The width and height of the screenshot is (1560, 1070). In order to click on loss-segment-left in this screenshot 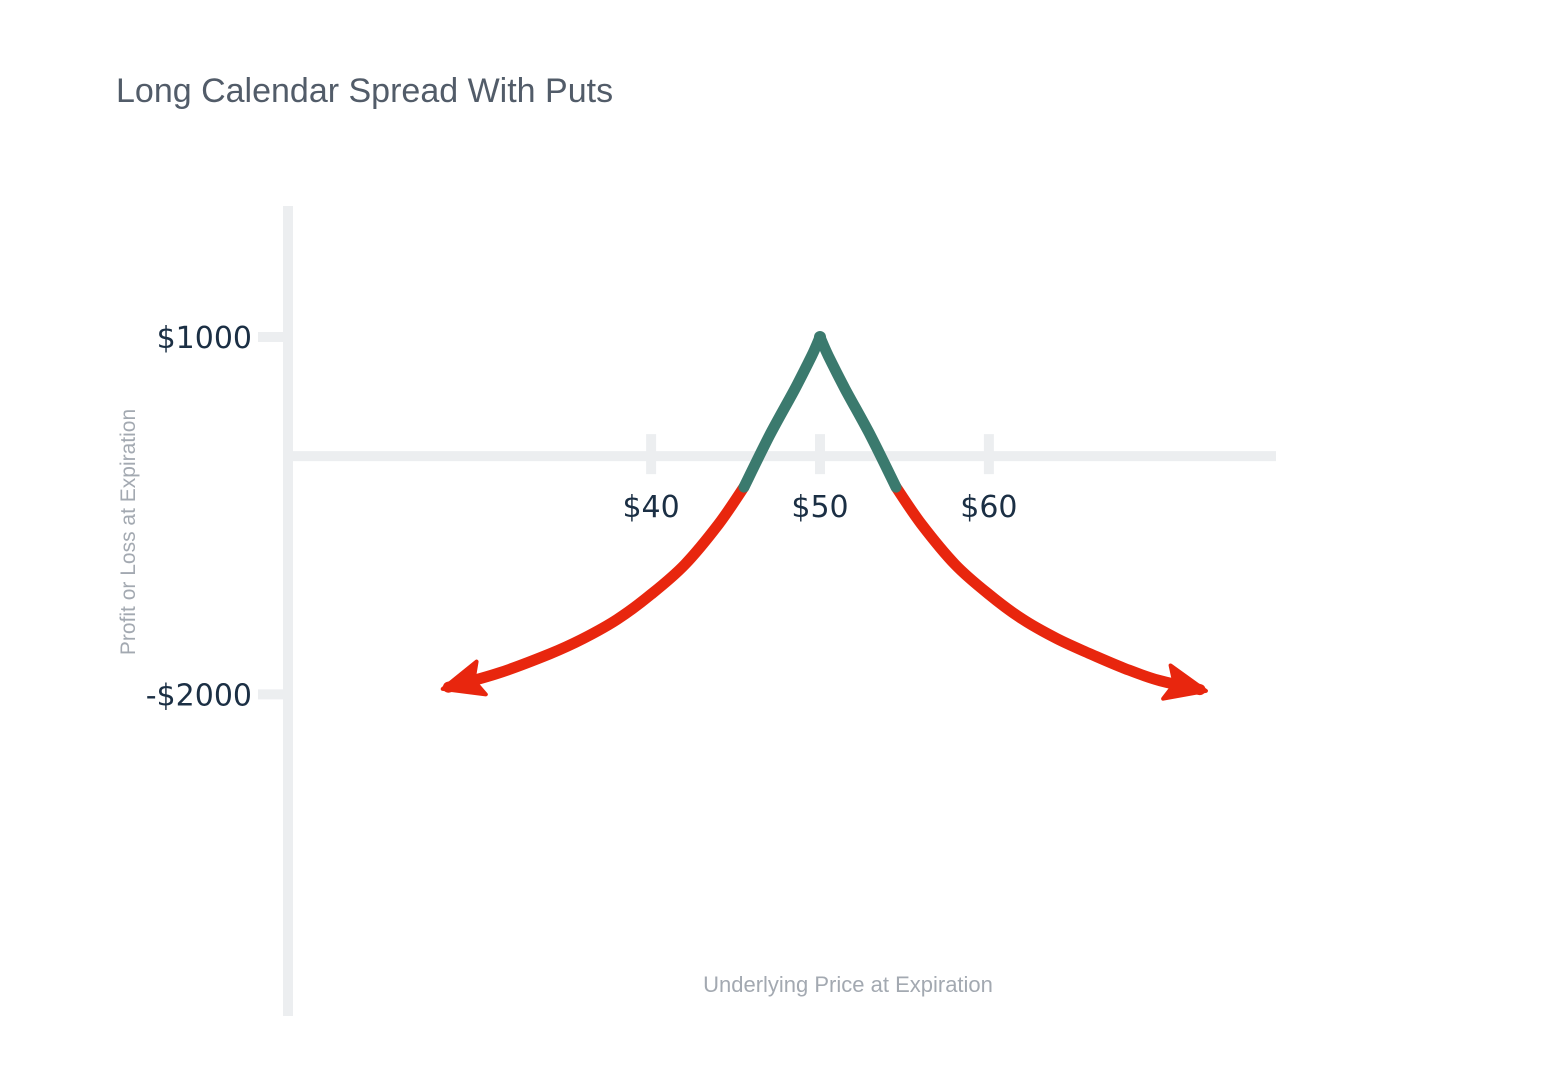, I will do `click(596, 587)`.